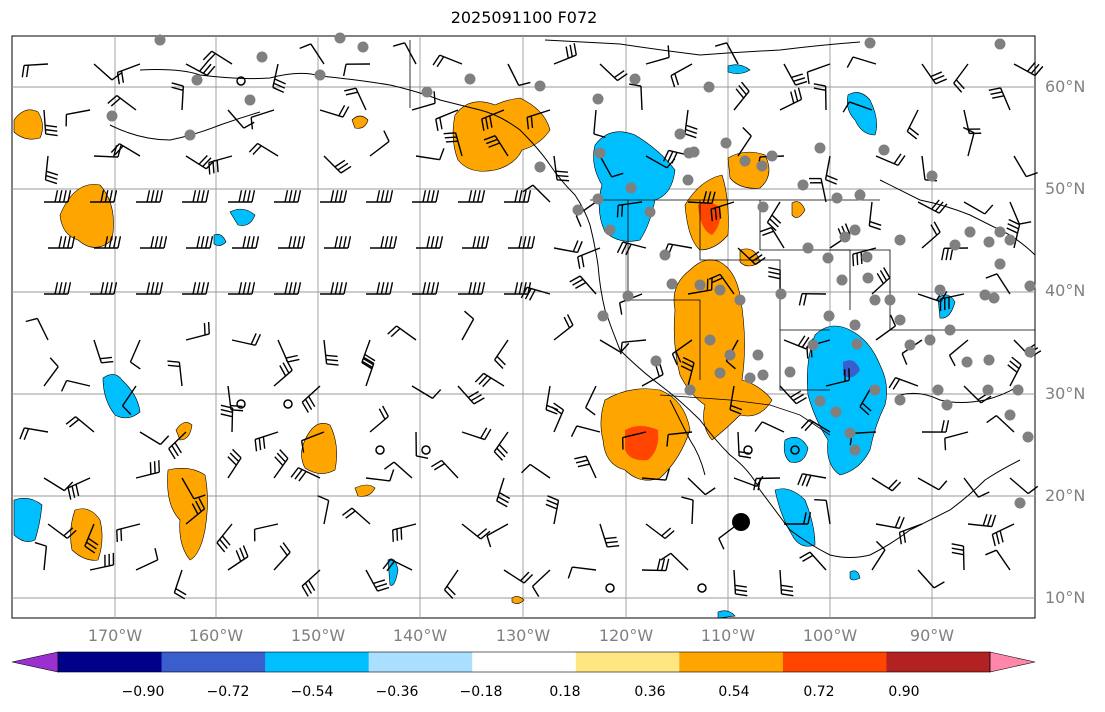 Image resolution: width=1105 pixels, height=712 pixels. What do you see at coordinates (524, 17) in the screenshot?
I see `map-title: 2025091100 F072` at bounding box center [524, 17].